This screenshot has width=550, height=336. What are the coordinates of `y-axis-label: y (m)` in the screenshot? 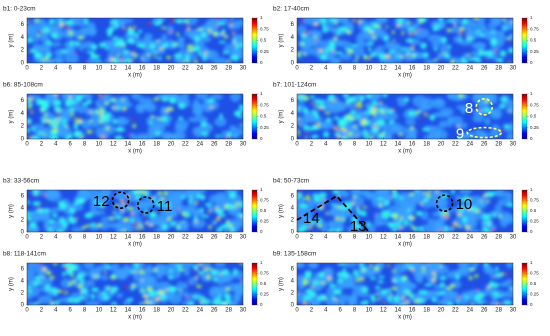 It's located at (12, 117).